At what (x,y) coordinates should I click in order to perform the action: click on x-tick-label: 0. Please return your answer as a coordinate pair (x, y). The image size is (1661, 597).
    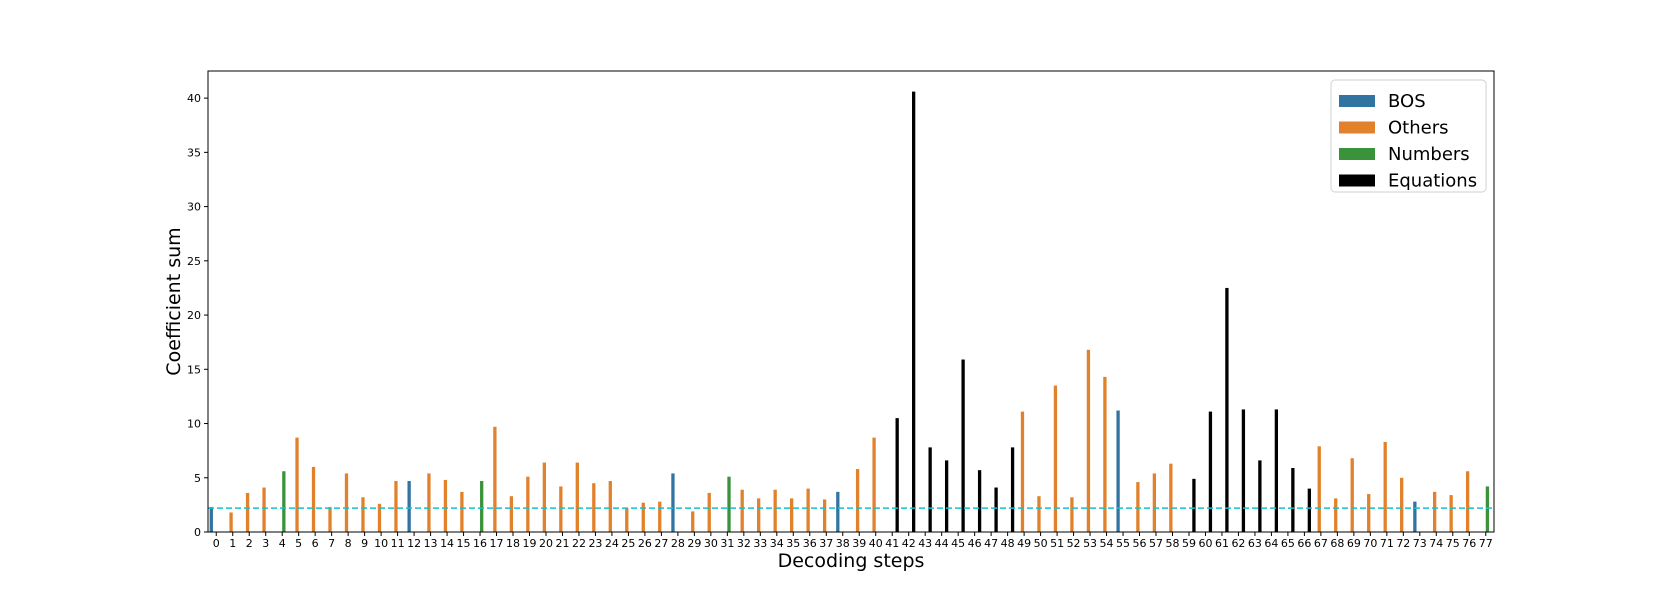
    Looking at the image, I should click on (216, 543).